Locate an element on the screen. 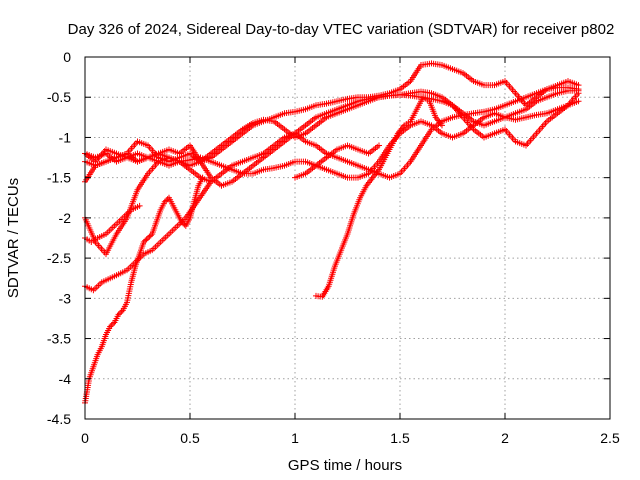 The image size is (640, 480). x-tick-label: 1.5 is located at coordinates (400, 438).